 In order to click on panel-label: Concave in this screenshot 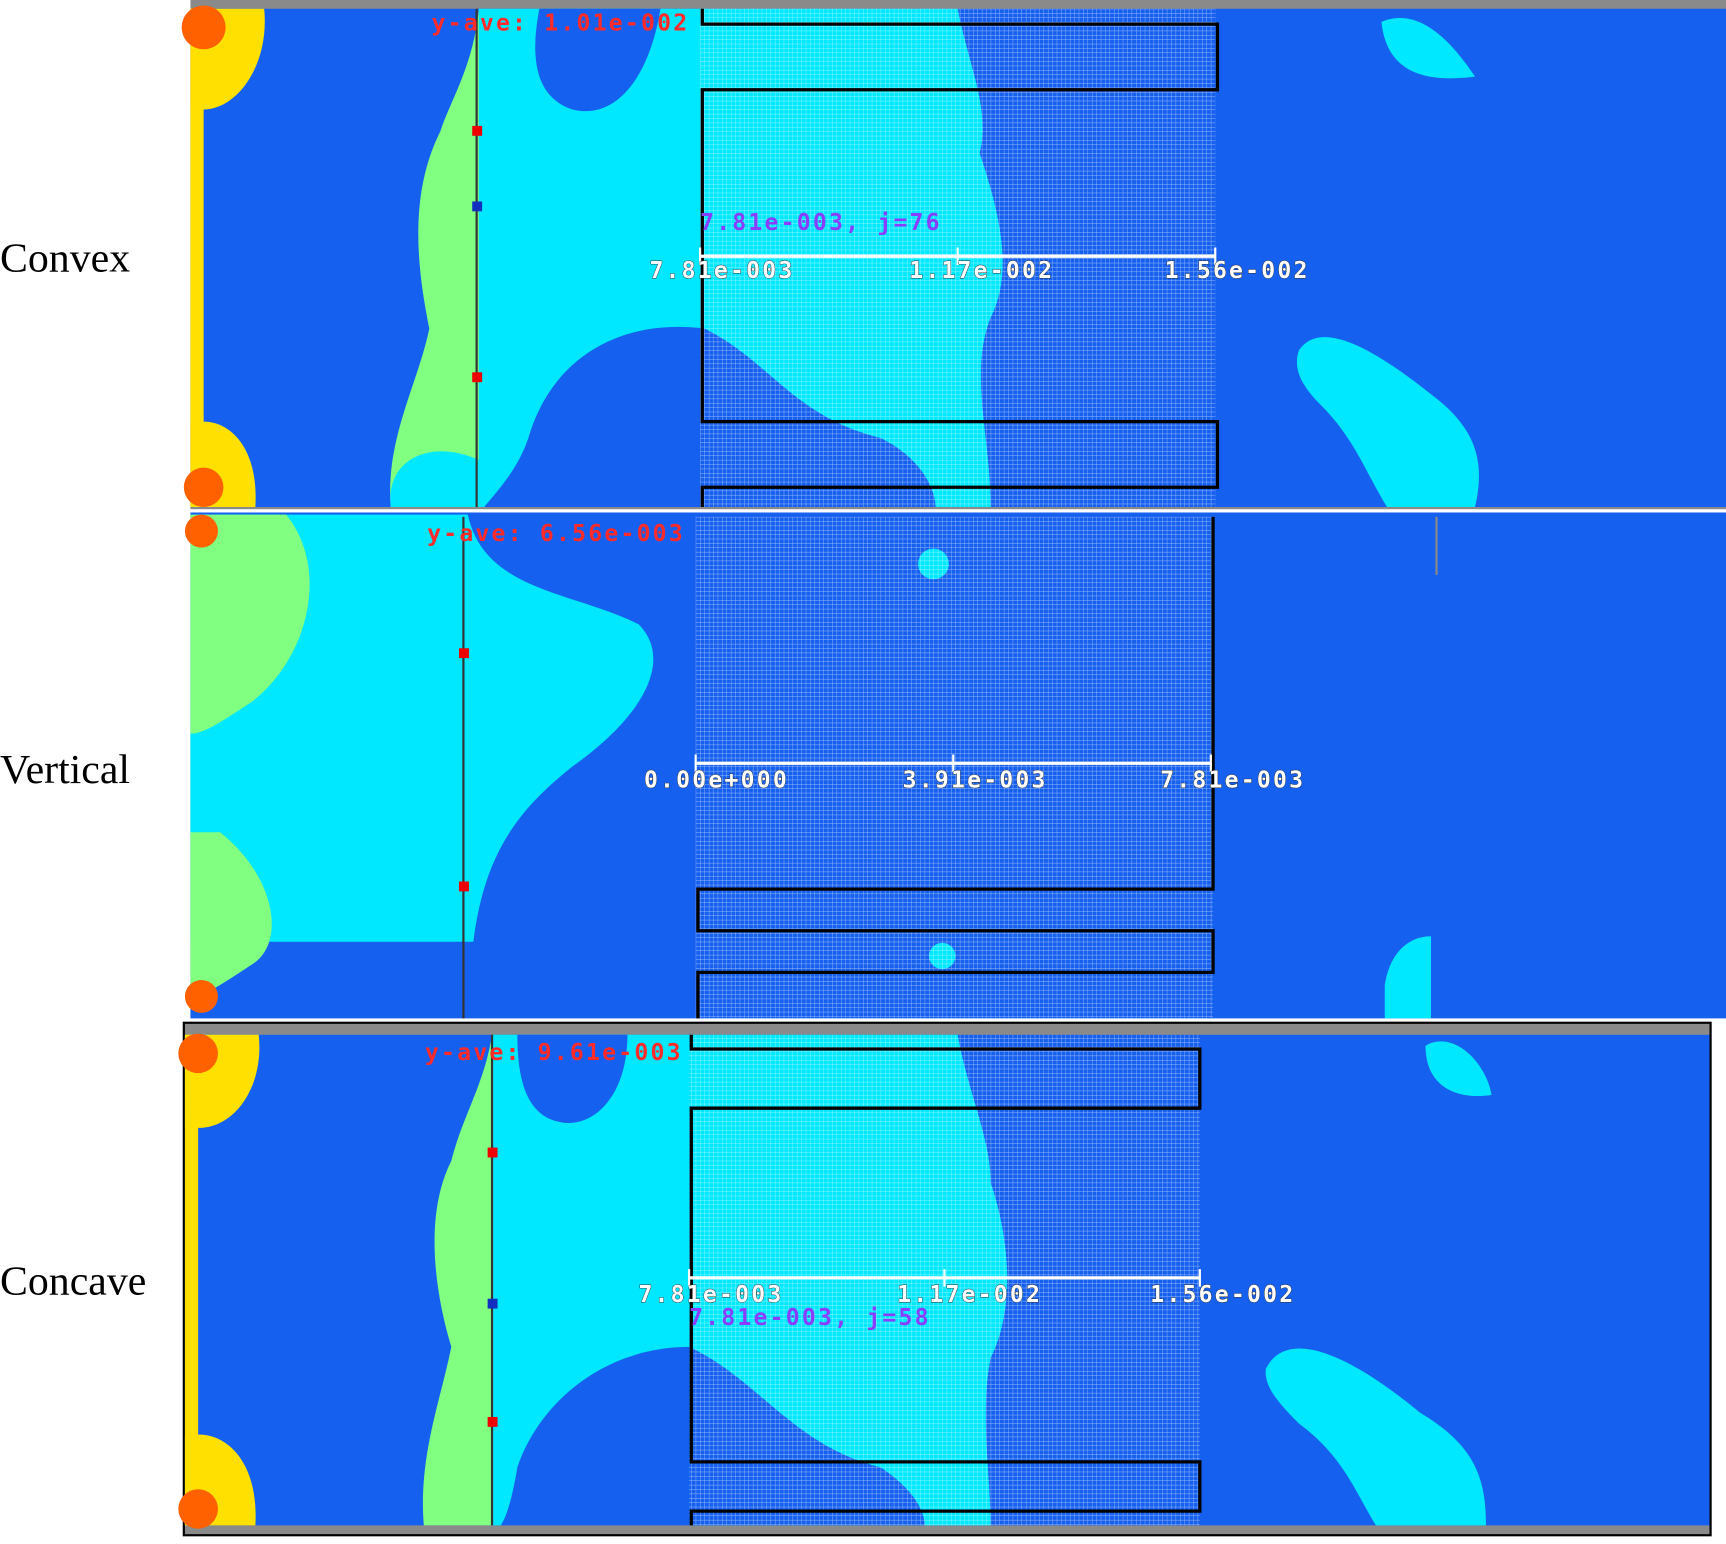, I will do `click(73, 1281)`.